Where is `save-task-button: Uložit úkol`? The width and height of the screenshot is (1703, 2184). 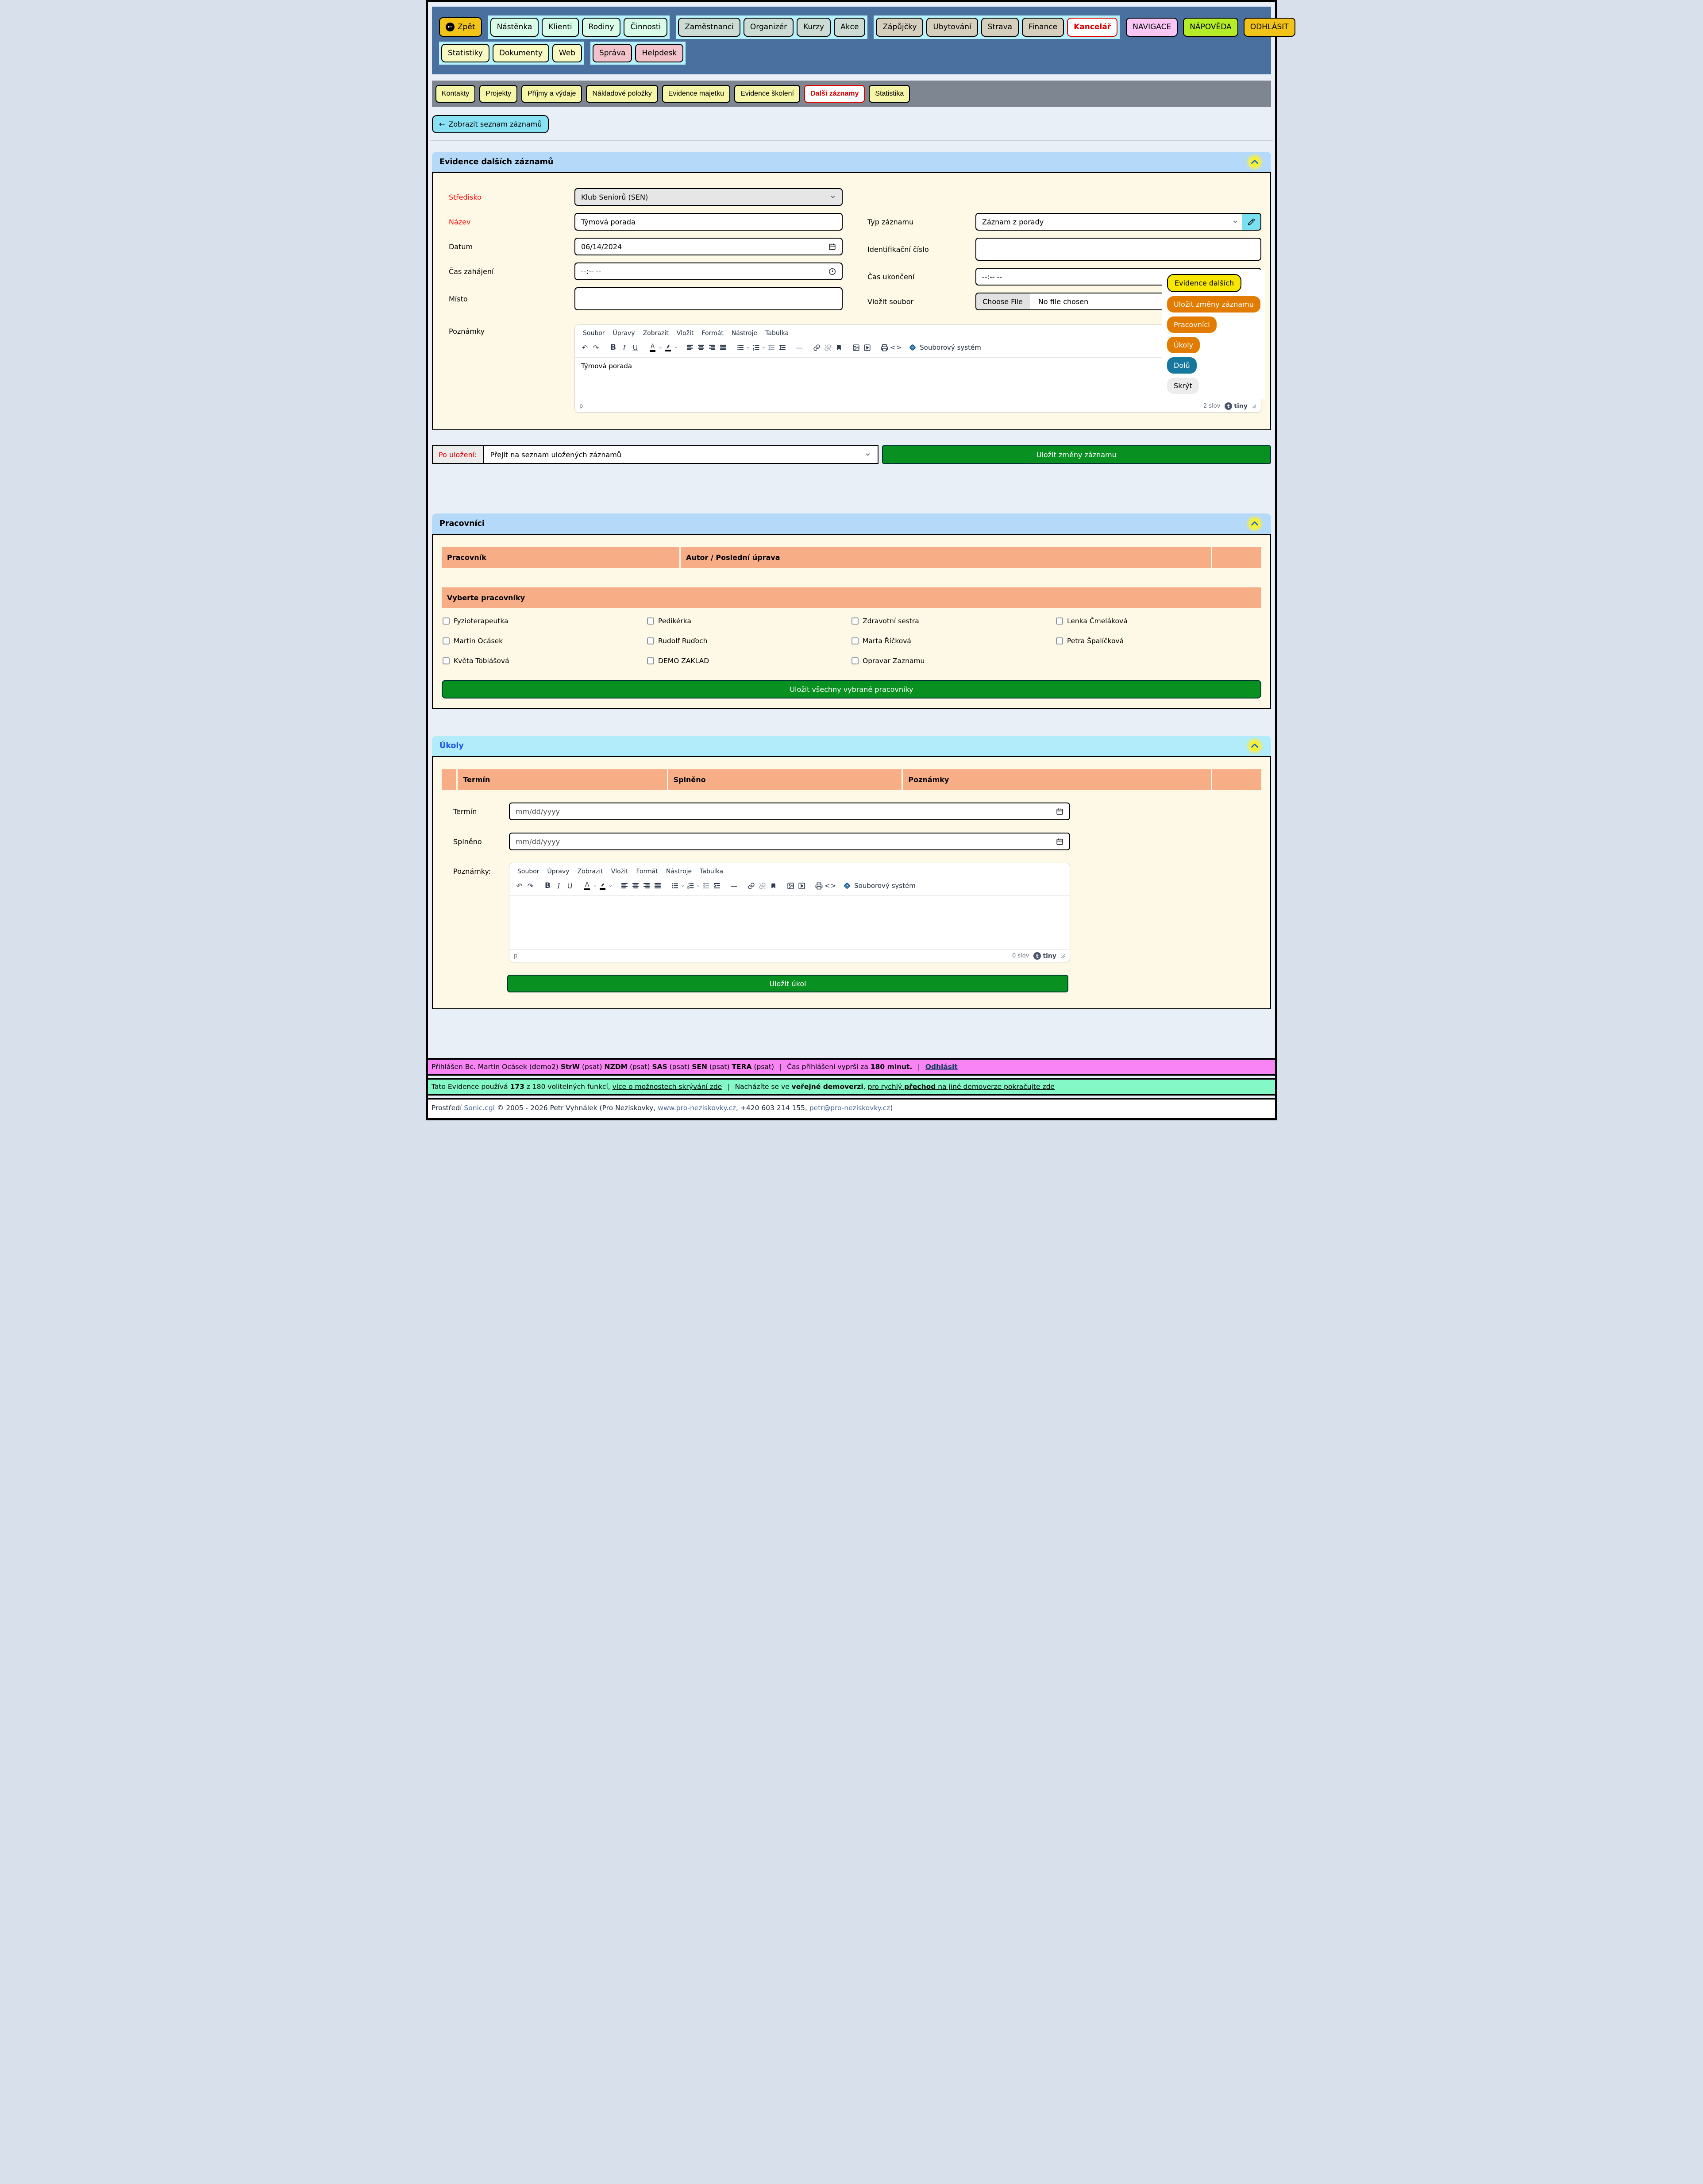
save-task-button: Uložit úkol is located at coordinates (788, 984).